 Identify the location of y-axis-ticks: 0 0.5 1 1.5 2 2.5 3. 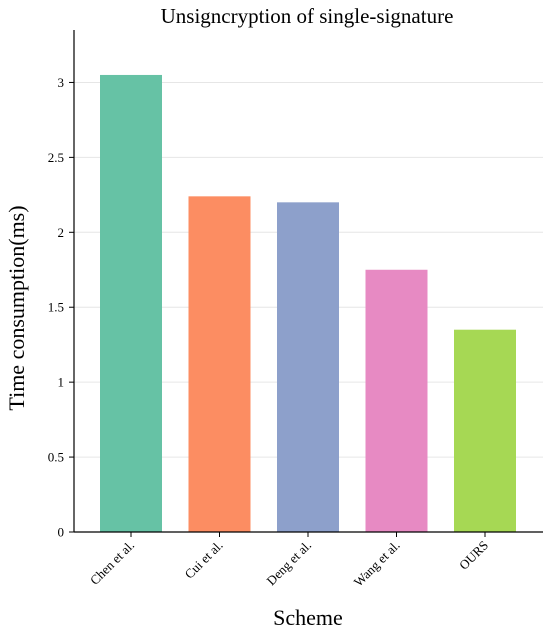
(61, 307).